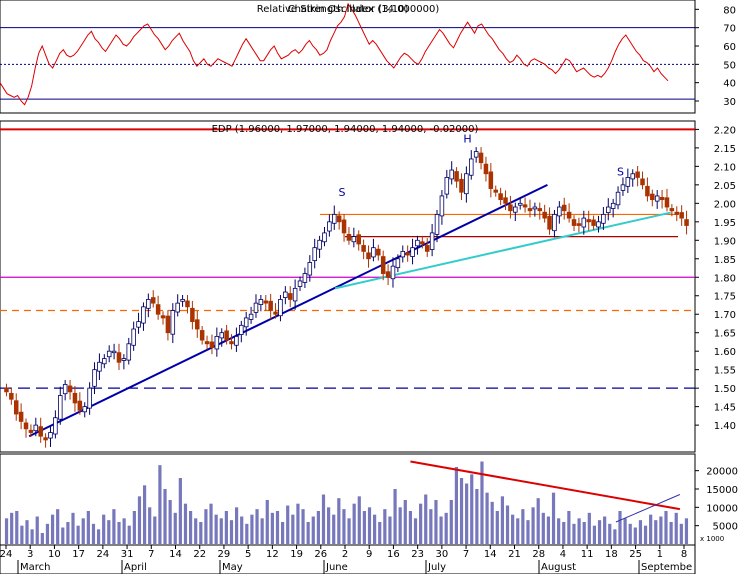 The image size is (740, 574). Describe the element at coordinates (248, 554) in the screenshot. I see `time-tick-label: 5` at that location.